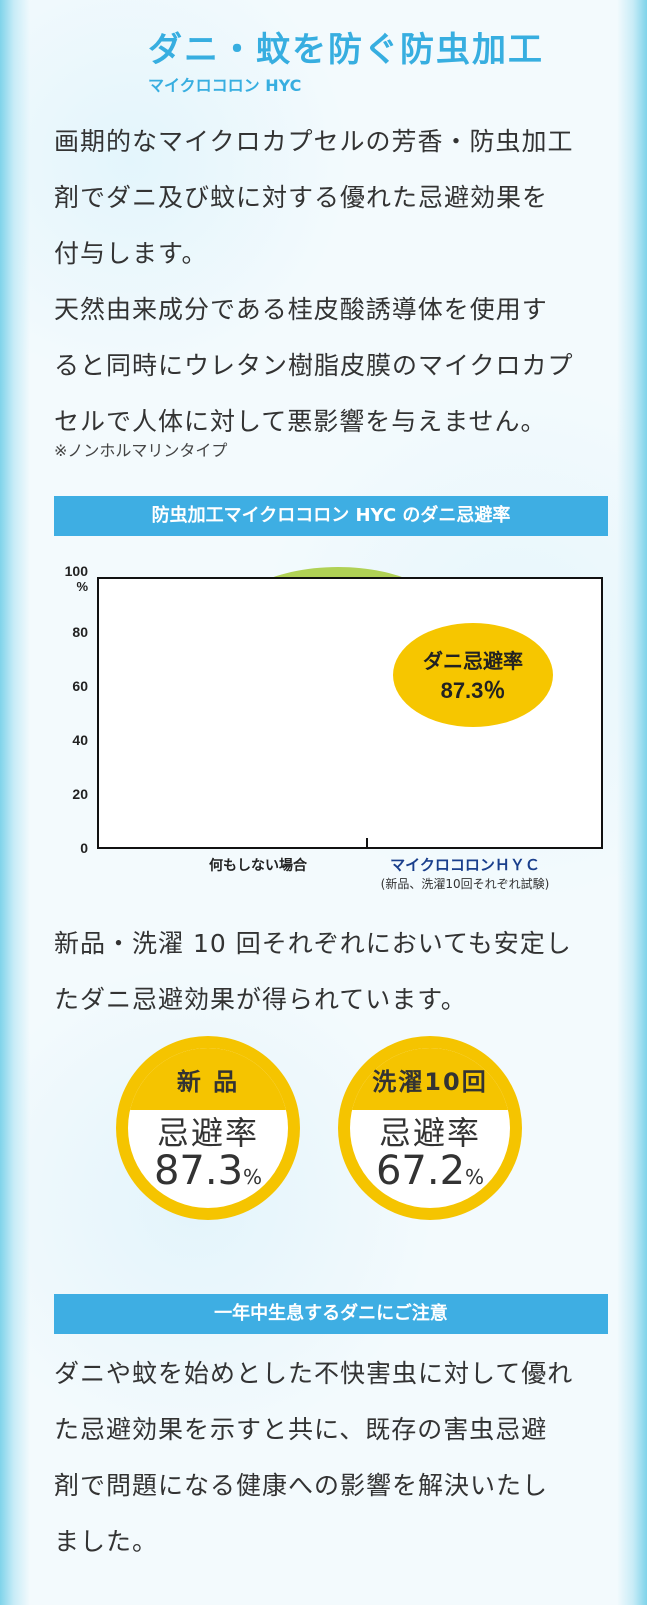 Image resolution: width=647 pixels, height=1605 pixels. I want to click on y-tick-label: 40, so click(80, 740).